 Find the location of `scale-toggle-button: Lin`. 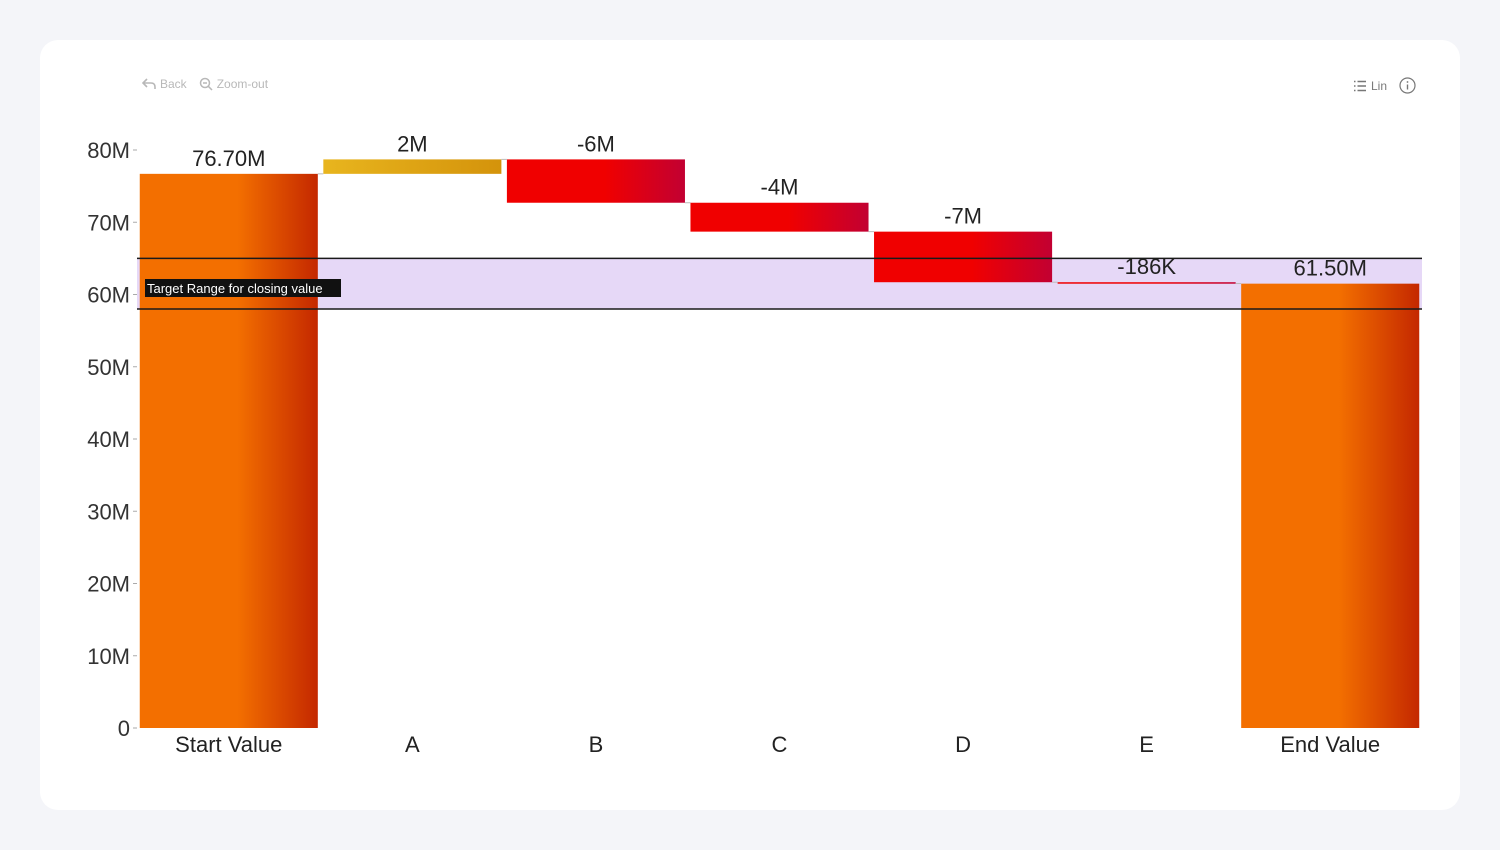

scale-toggle-button: Lin is located at coordinates (1370, 86).